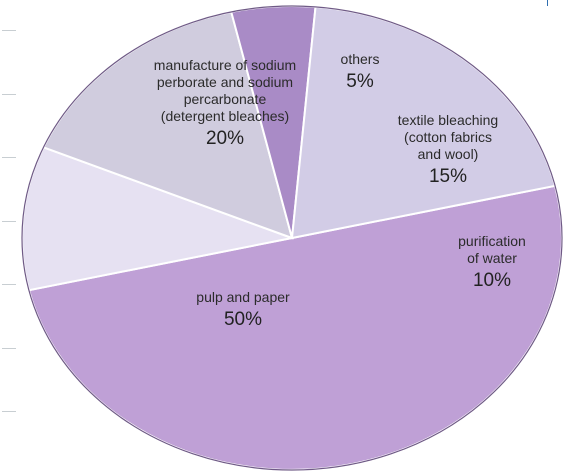 This screenshot has width=564, height=472. I want to click on slice-label-purification-of-water: purification of water, so click(492, 249).